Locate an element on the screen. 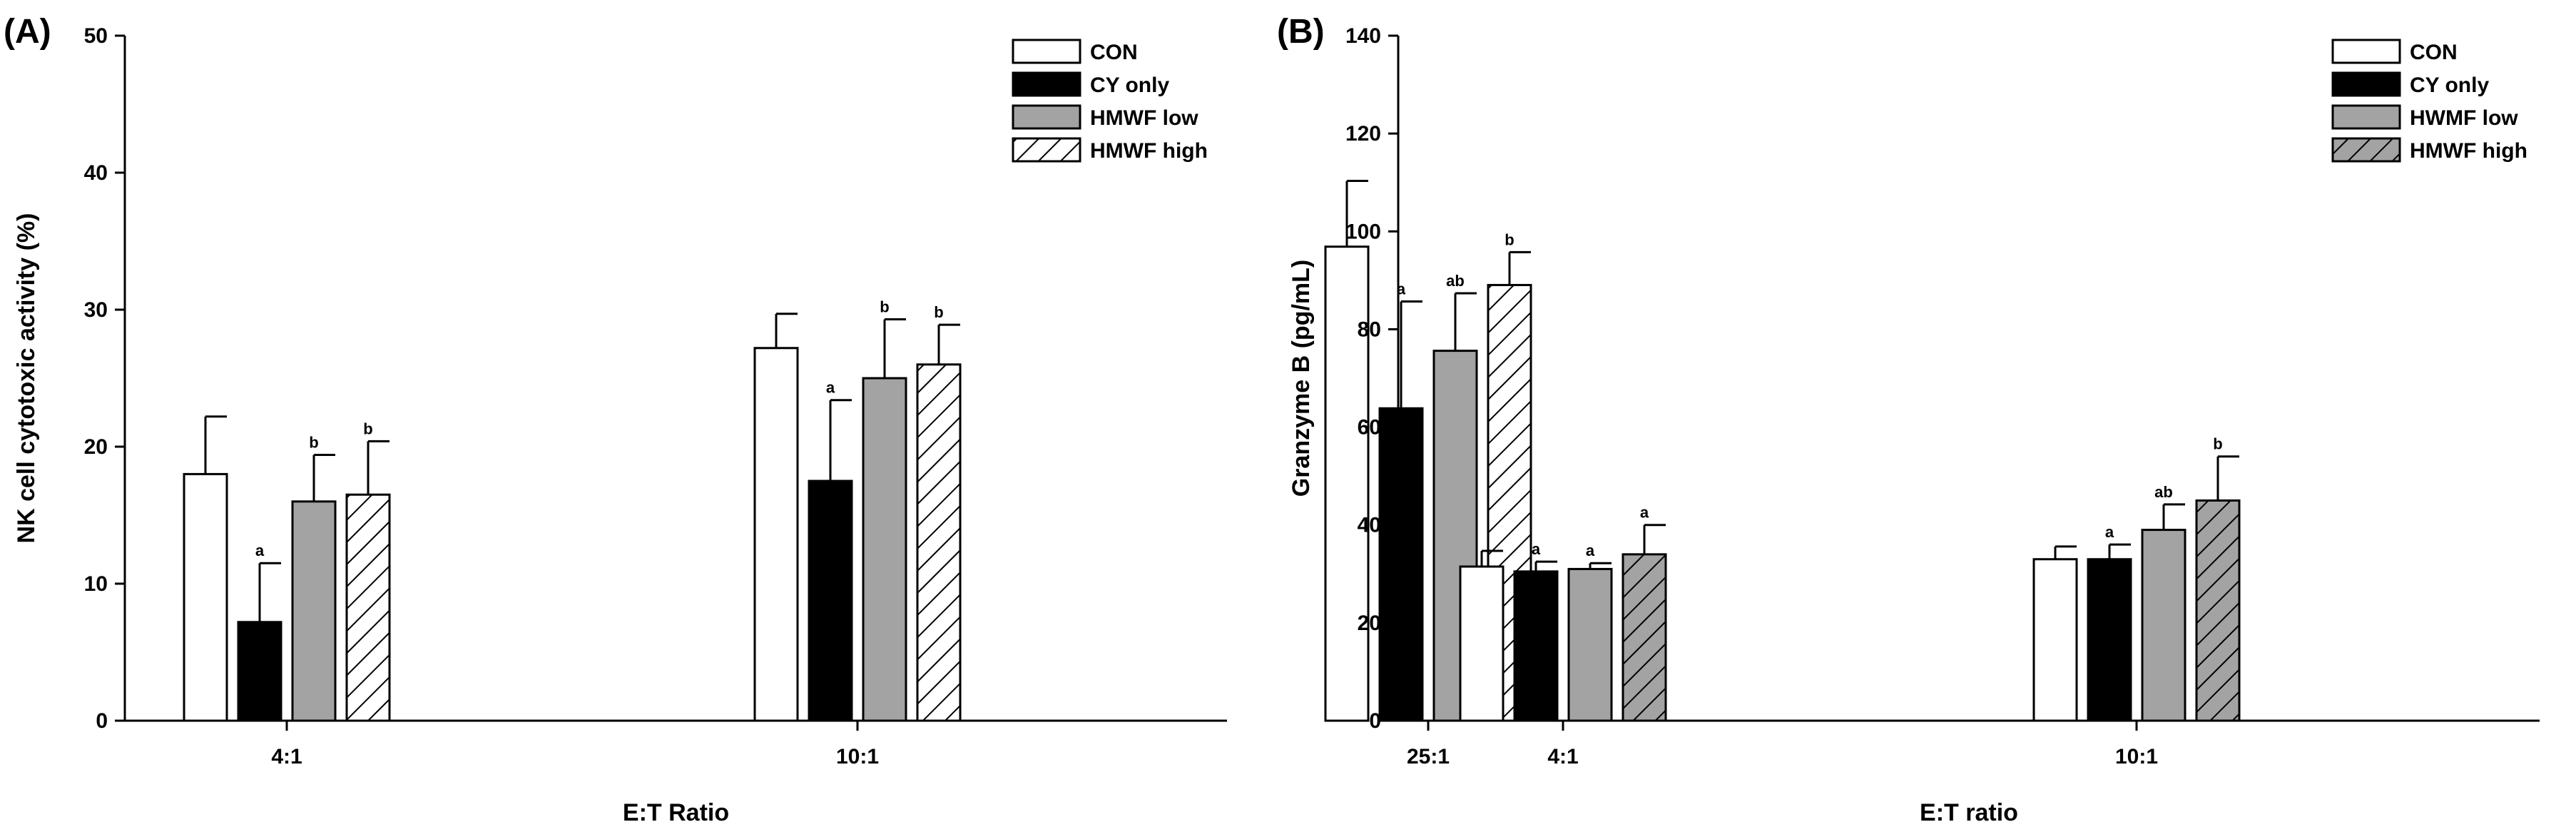 The width and height of the screenshot is (2576, 837). x-axis-title-a: E:T Ratio is located at coordinates (676, 812).